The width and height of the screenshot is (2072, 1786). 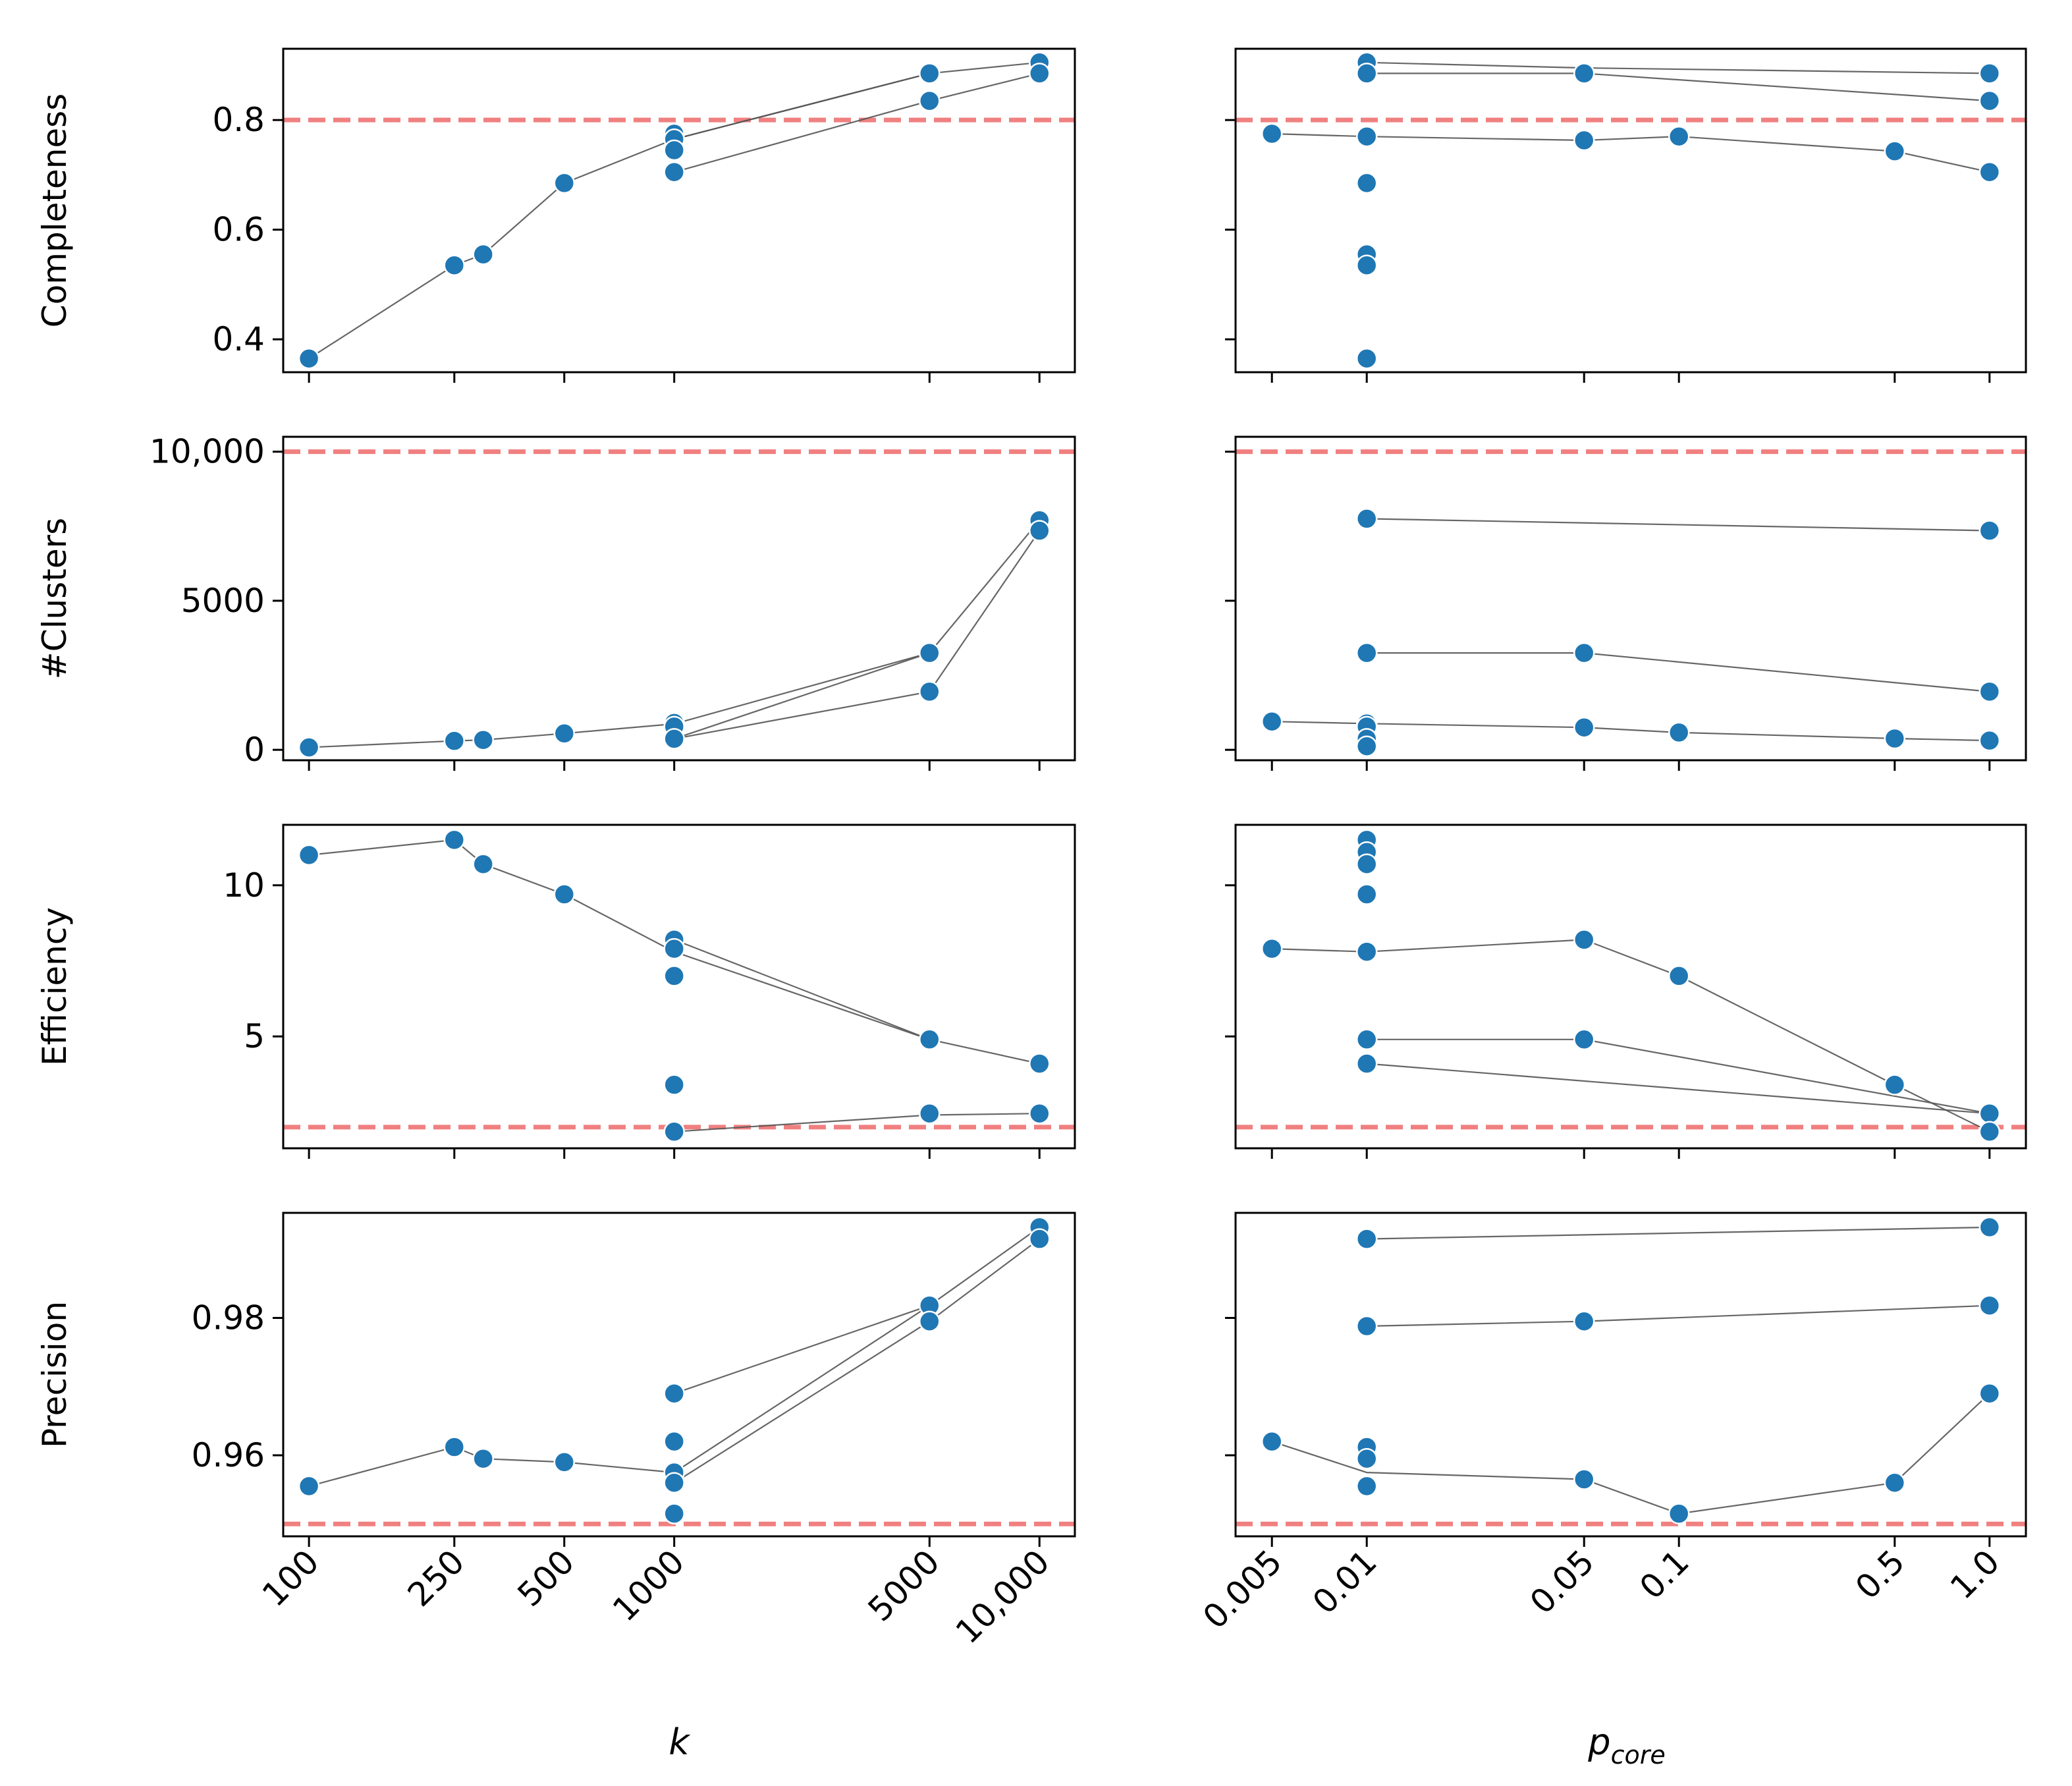 I want to click on x-axis-label-subscript: core, so click(x=1639, y=1755).